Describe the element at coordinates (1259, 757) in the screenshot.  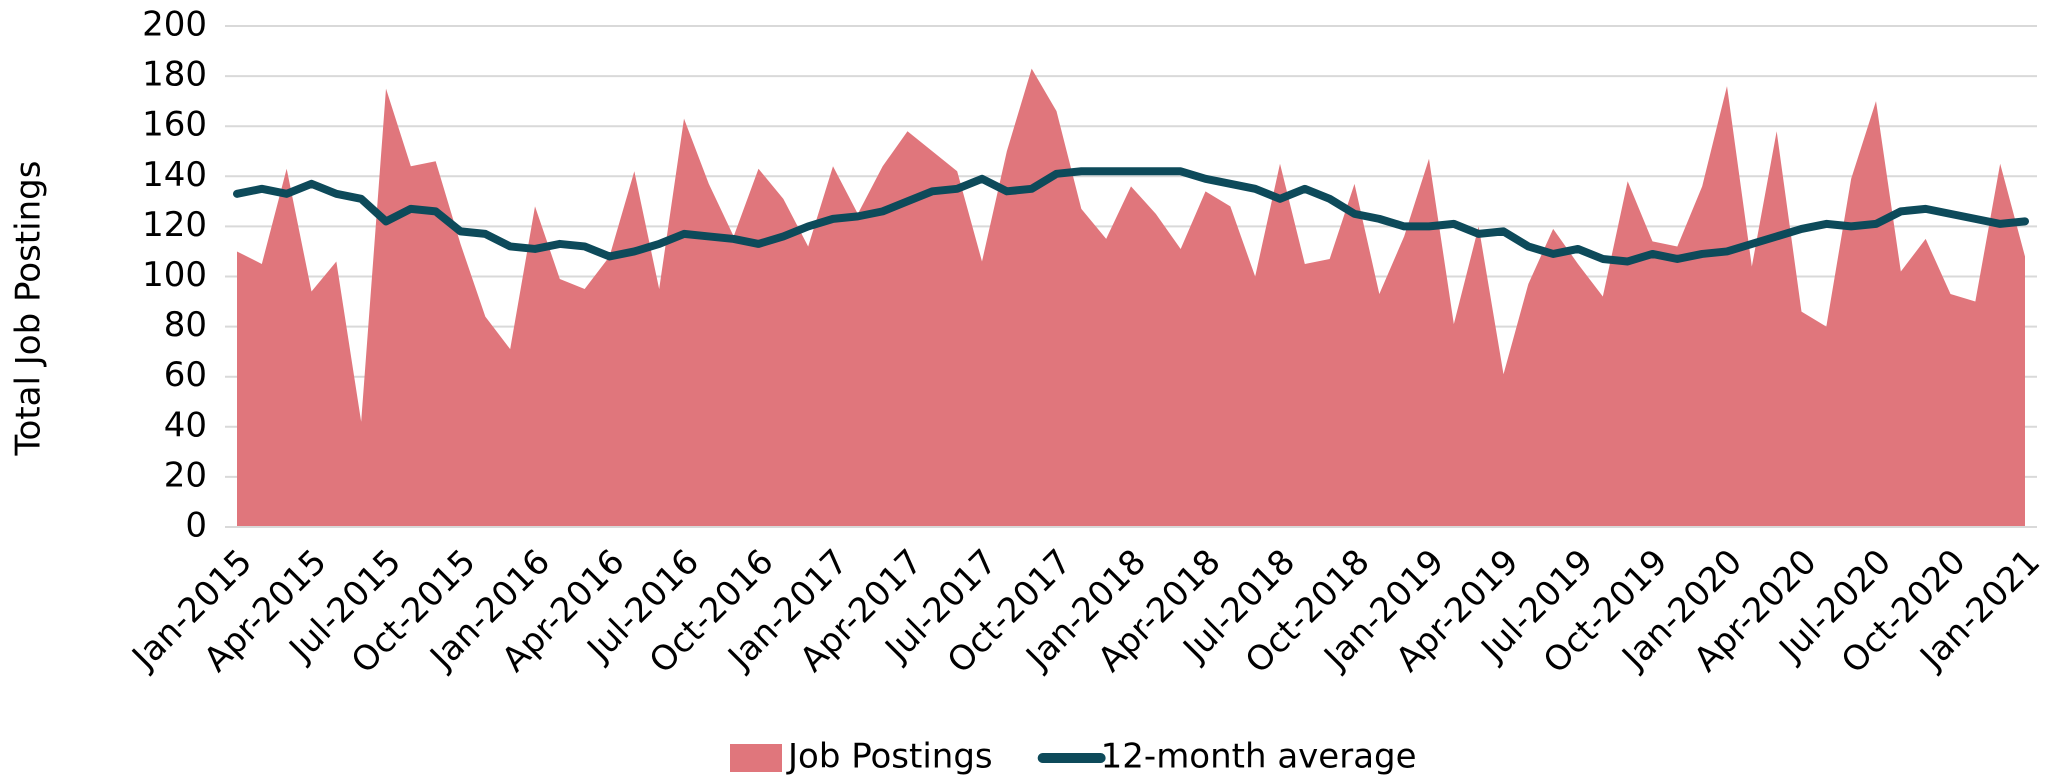
I see `legend-label: 12-month average` at that location.